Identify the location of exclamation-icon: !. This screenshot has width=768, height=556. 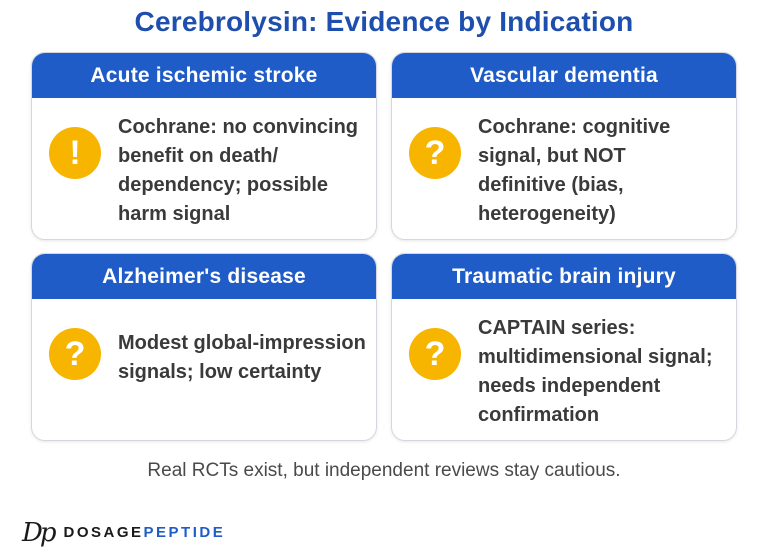
(75, 153).